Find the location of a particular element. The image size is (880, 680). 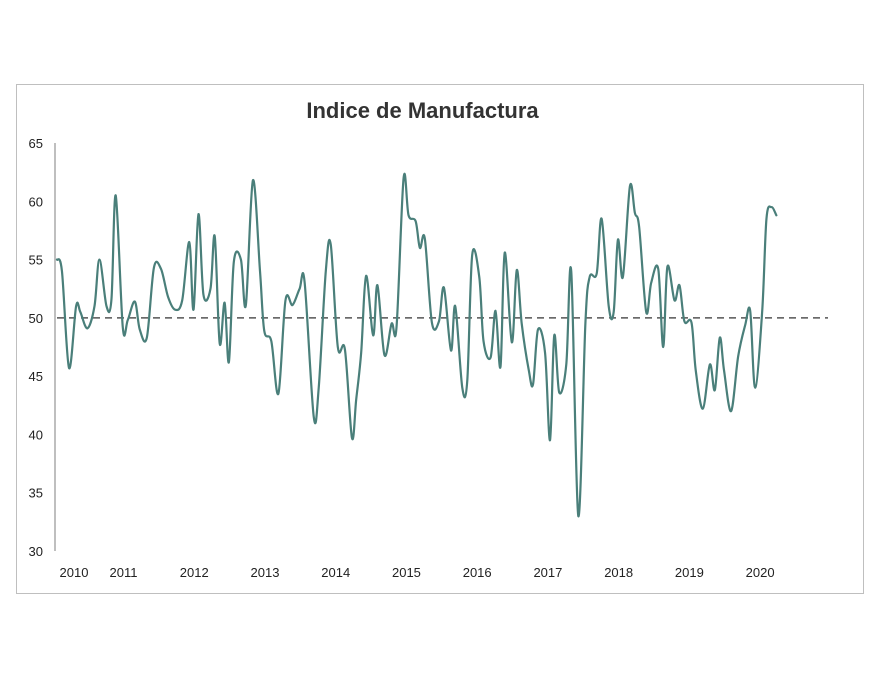

x-tick-label: 2012 is located at coordinates (194, 572).